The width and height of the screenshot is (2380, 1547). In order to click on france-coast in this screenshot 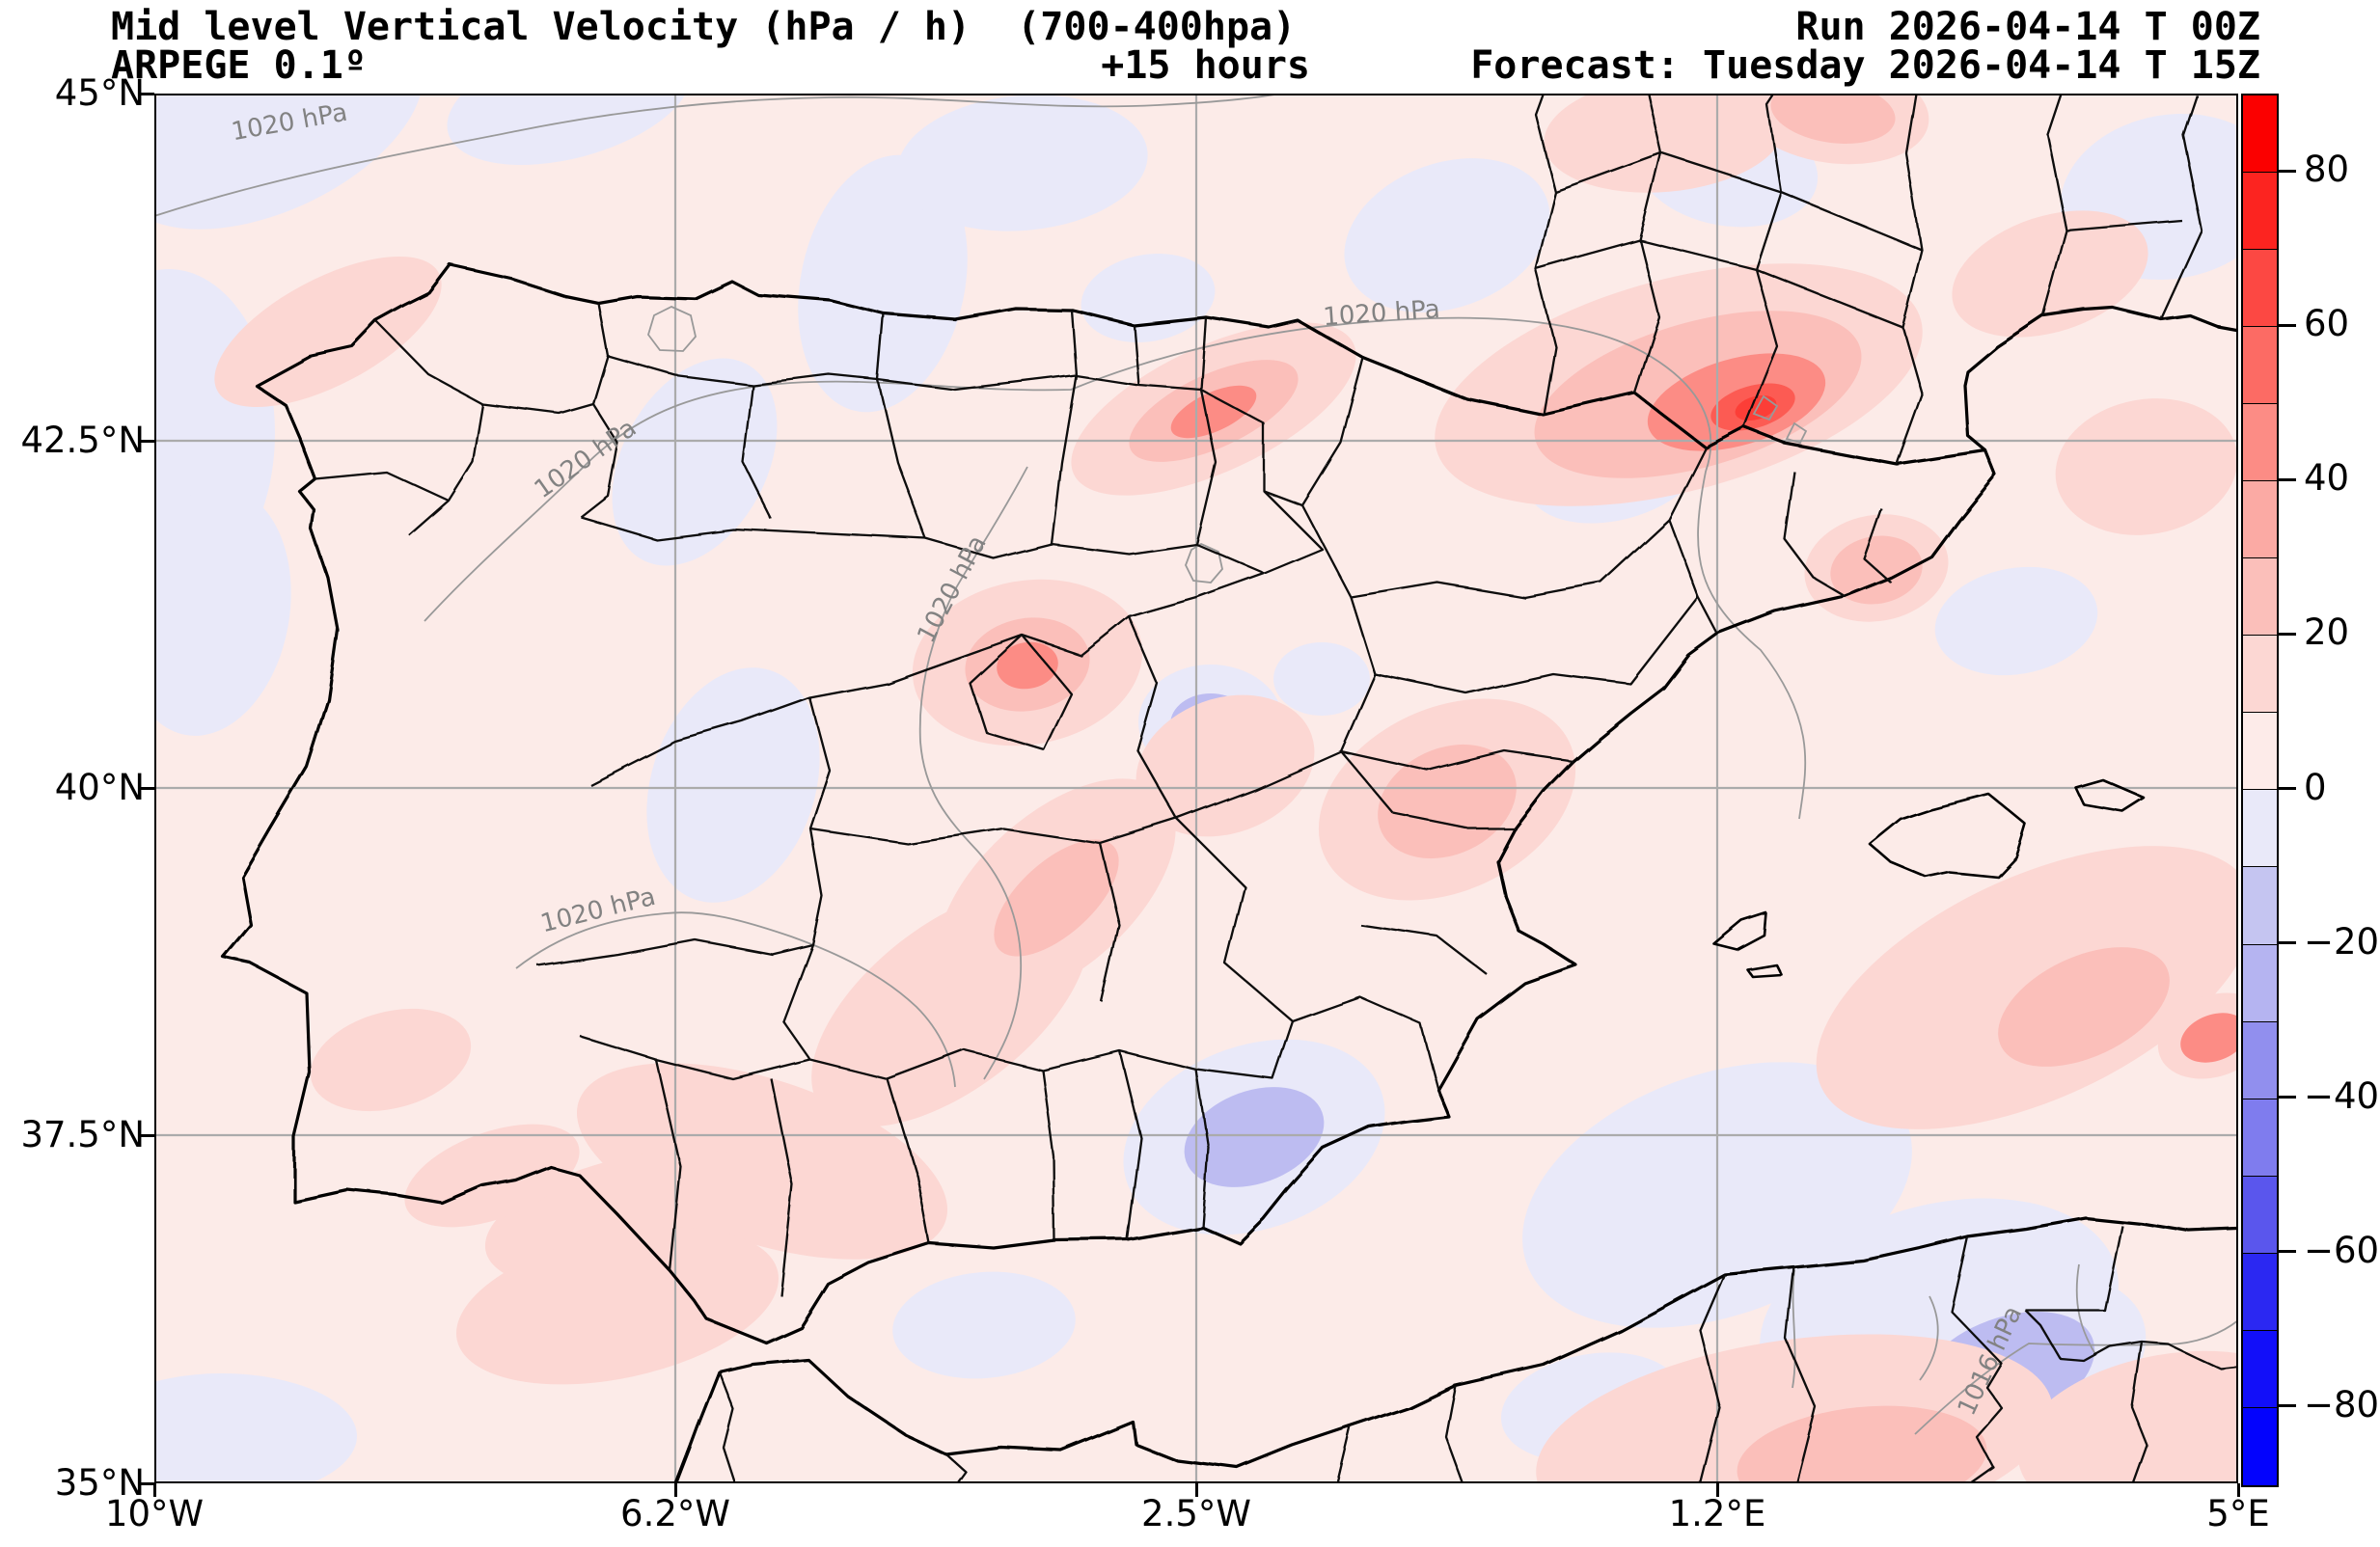, I will do `click(2100, 379)`.